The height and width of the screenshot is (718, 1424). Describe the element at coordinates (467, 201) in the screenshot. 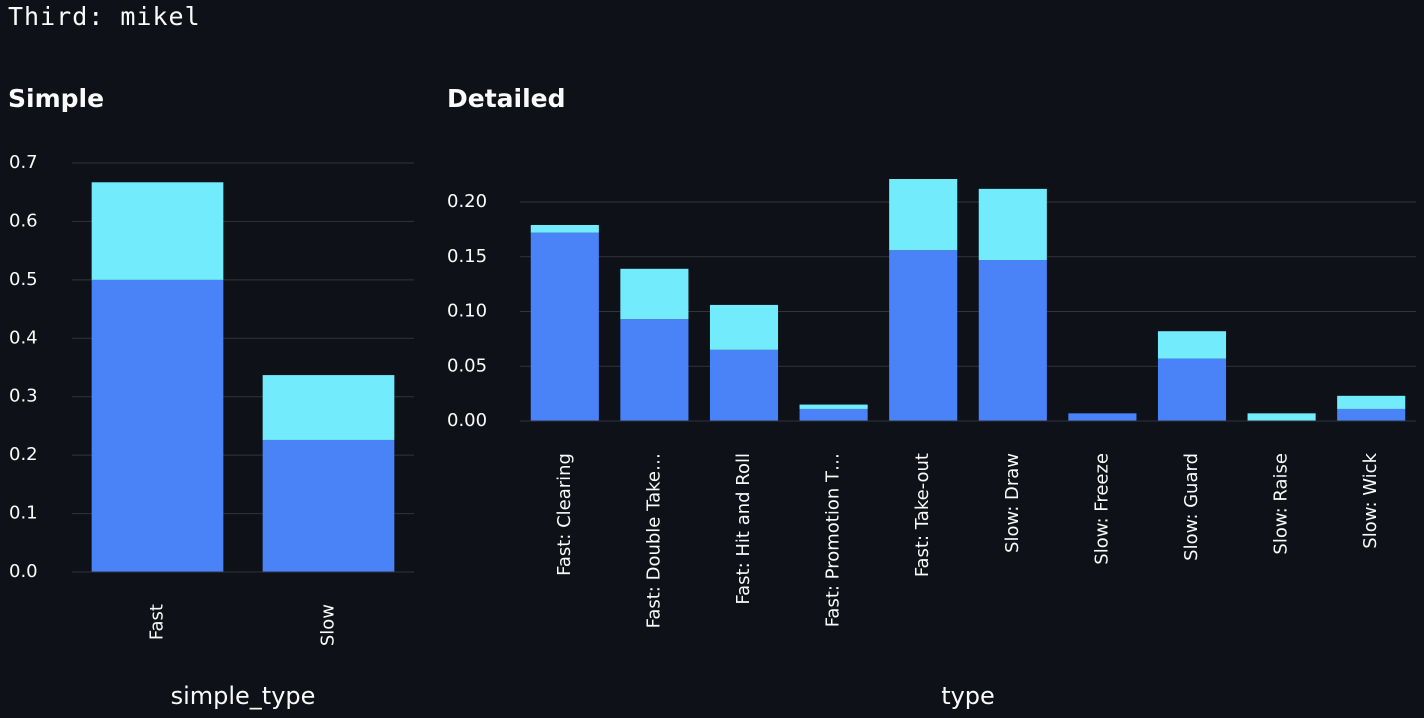

I see `y-tick-label: 0.20` at that location.